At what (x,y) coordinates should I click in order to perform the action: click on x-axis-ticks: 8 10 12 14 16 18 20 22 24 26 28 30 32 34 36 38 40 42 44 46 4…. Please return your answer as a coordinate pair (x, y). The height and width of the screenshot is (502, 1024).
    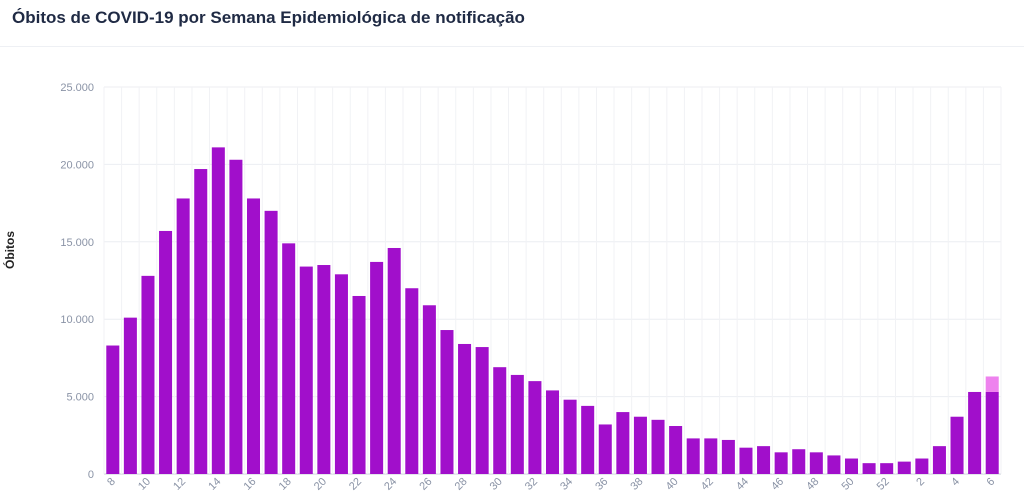
    Looking at the image, I should click on (551, 484).